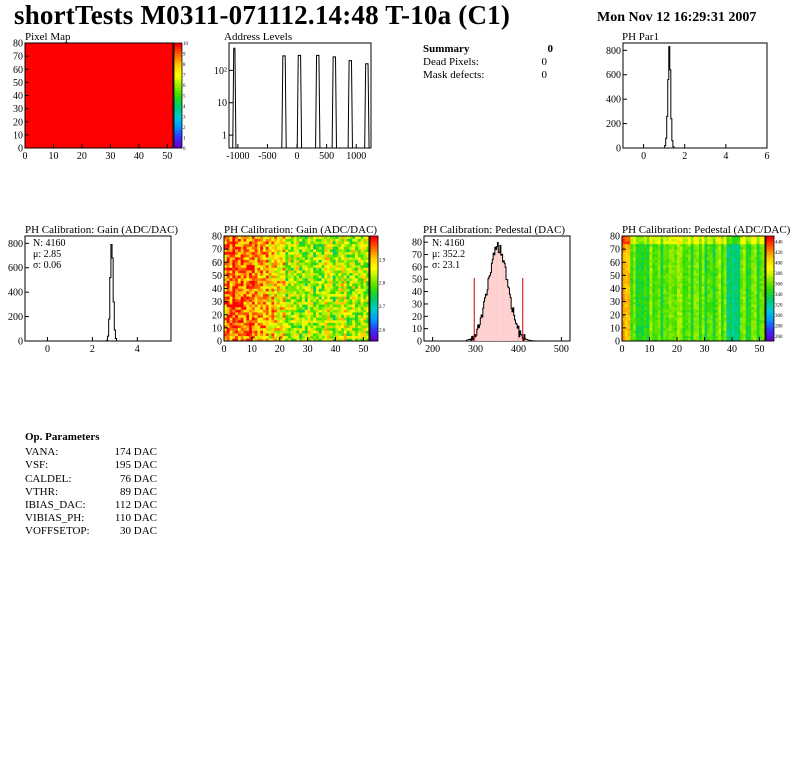 The height and width of the screenshot is (772, 796). I want to click on x-tick-label: 20, so click(280, 349).